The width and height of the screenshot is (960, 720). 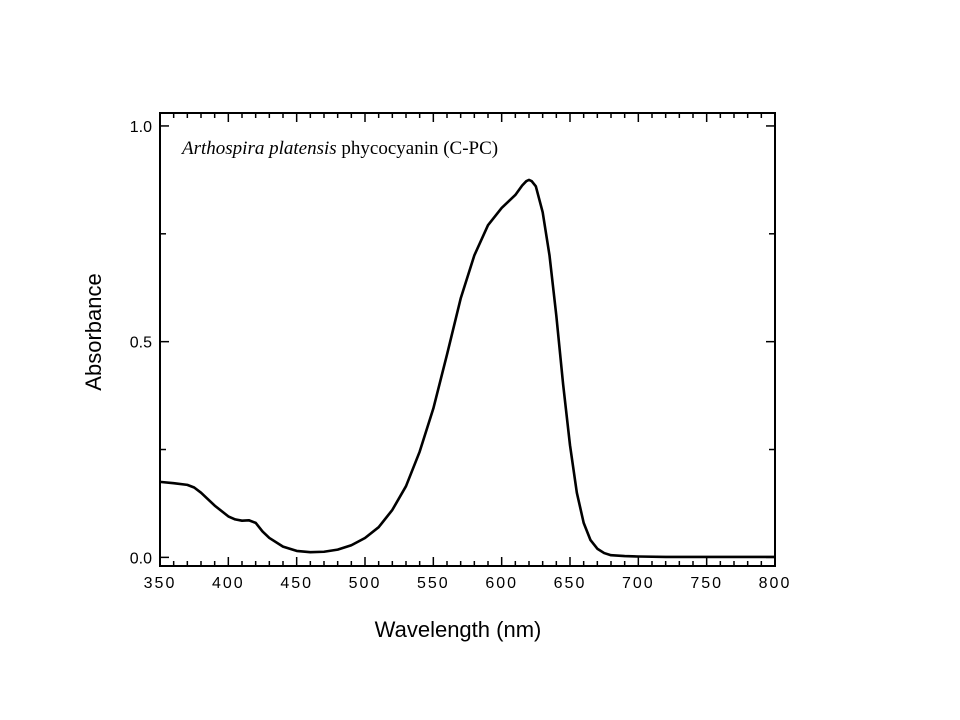 I want to click on y-tick-label: 1.0, so click(x=141, y=127).